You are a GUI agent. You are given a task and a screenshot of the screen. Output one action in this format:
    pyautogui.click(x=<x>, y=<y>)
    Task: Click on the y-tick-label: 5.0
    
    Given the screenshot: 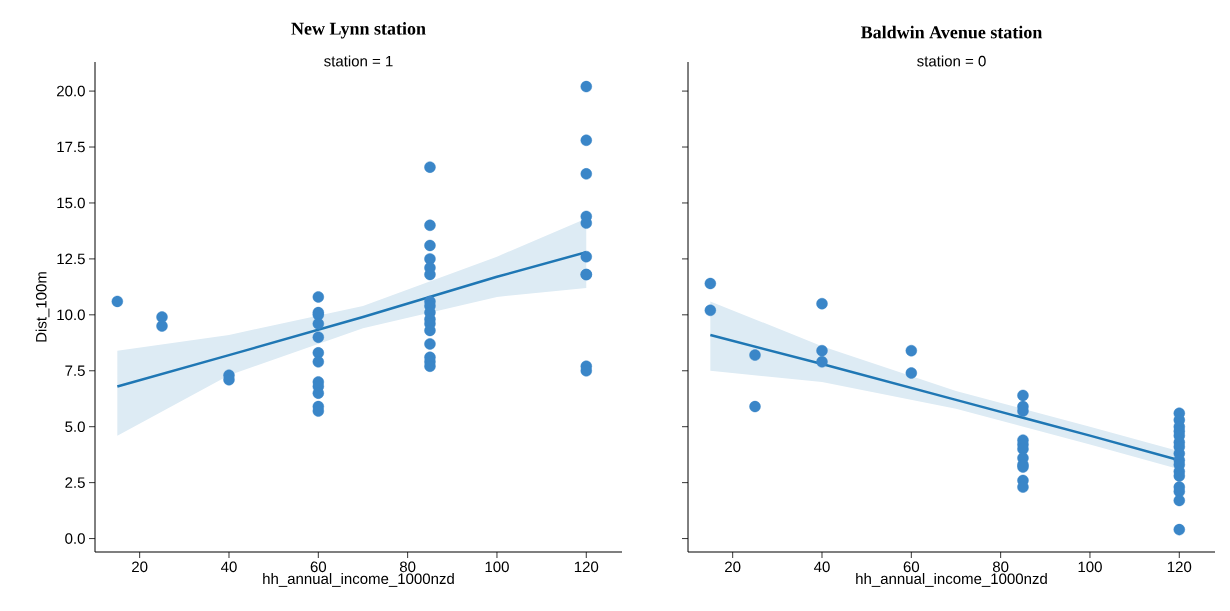 What is the action you would take?
    pyautogui.click(x=75, y=427)
    